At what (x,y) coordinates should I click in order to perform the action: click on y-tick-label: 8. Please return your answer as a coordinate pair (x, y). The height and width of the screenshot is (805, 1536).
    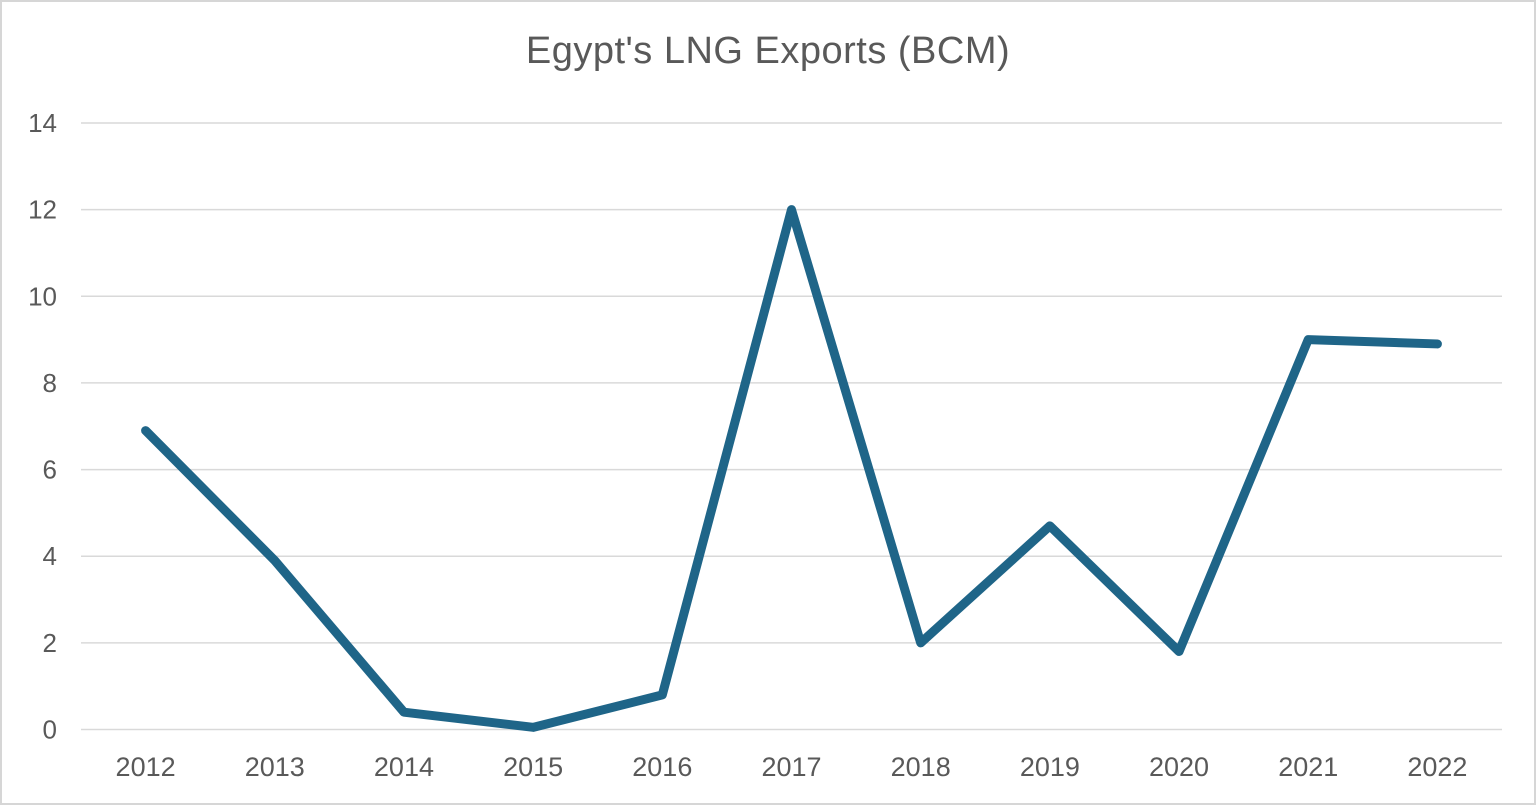
    Looking at the image, I should click on (50, 383).